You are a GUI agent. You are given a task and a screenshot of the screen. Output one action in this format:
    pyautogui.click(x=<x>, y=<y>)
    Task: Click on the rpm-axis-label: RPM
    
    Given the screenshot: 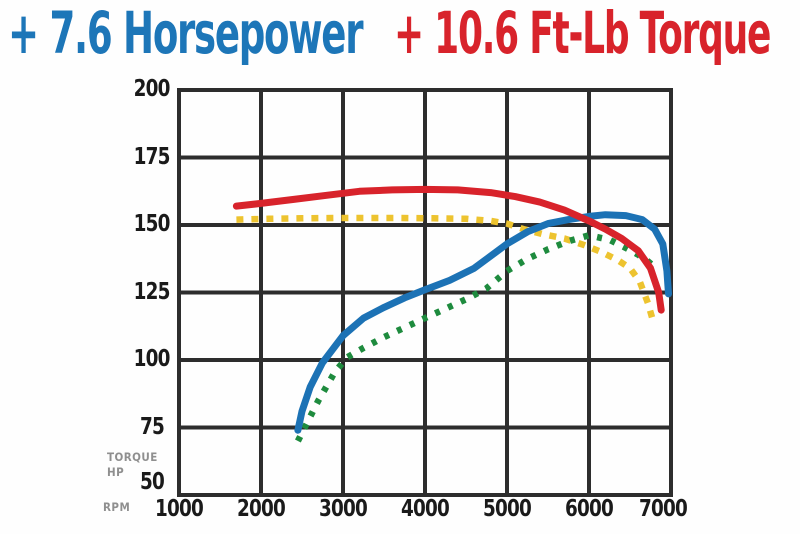 What is the action you would take?
    pyautogui.click(x=117, y=507)
    